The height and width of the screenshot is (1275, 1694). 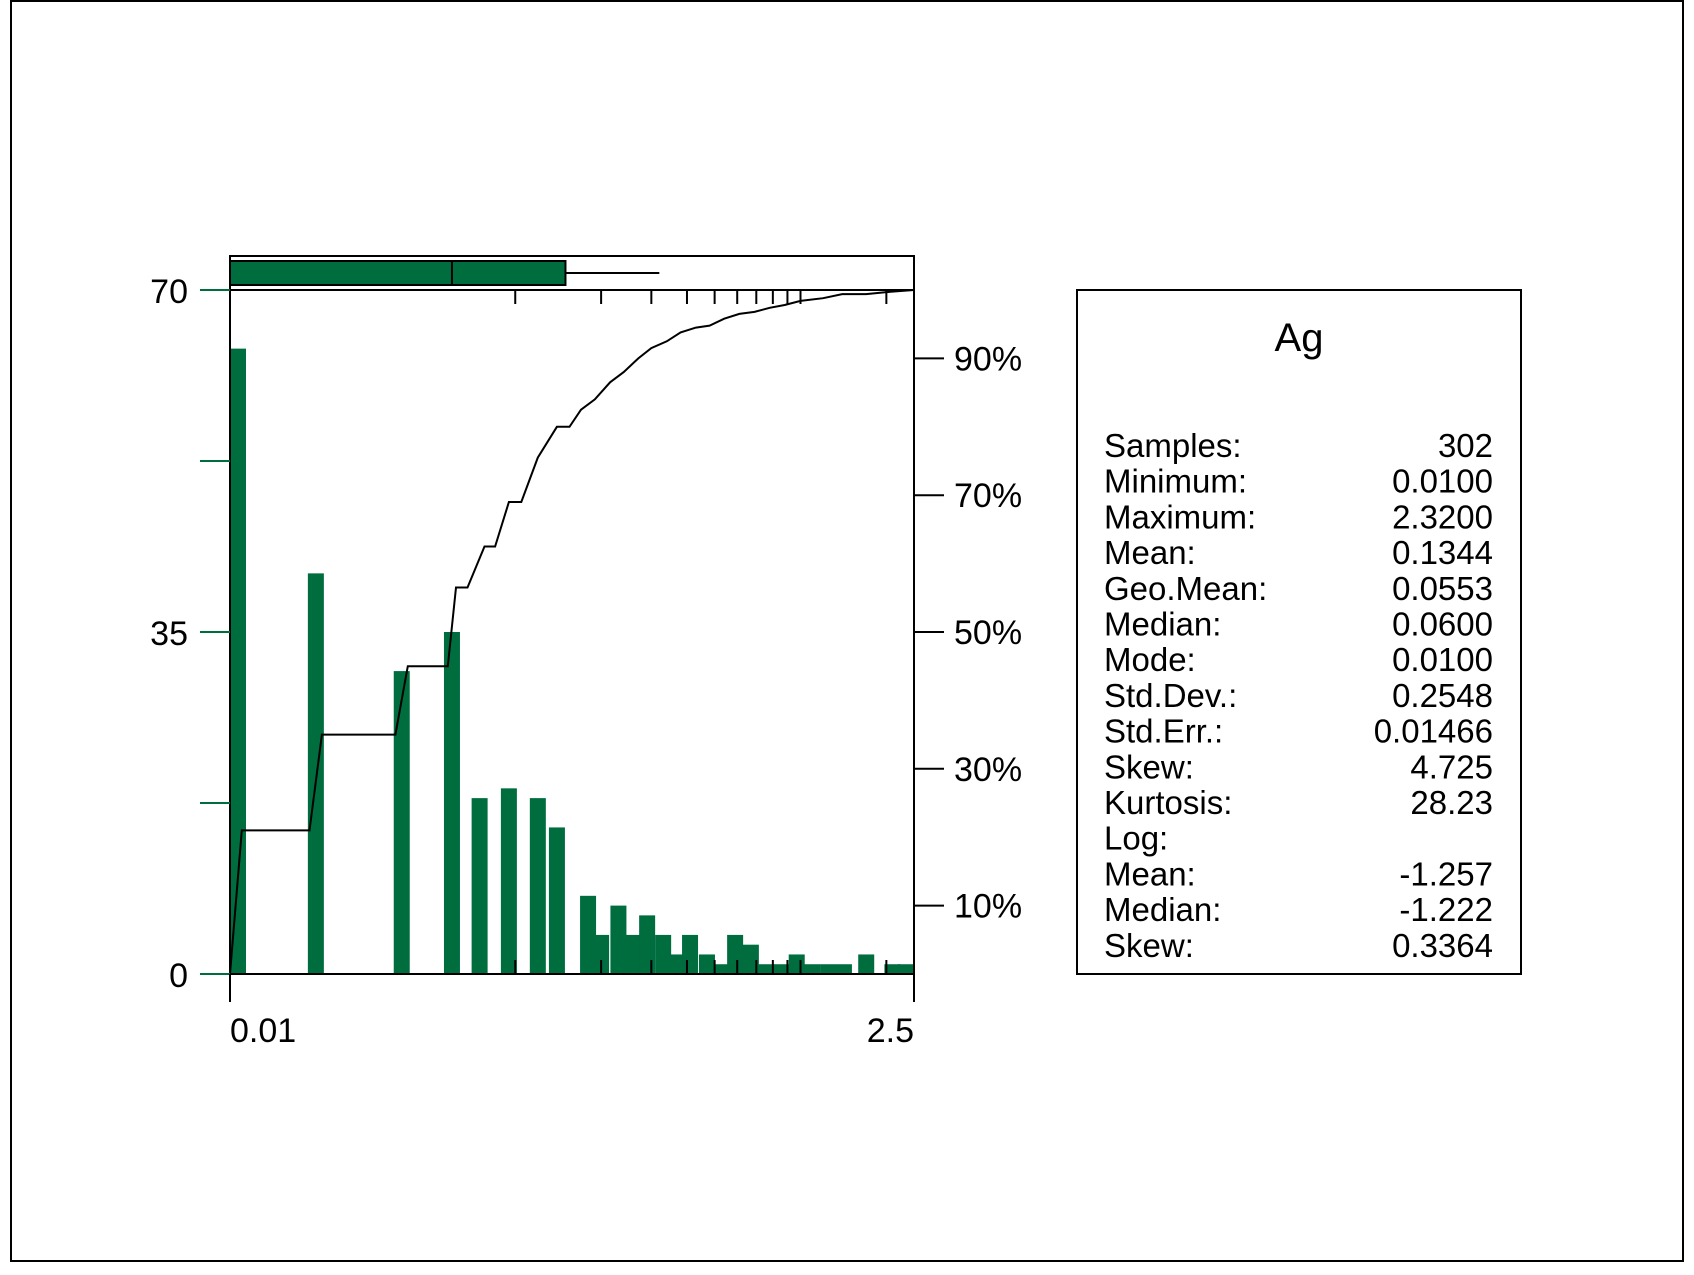 I want to click on stat-label: Geo.Mean:, so click(x=1185, y=588).